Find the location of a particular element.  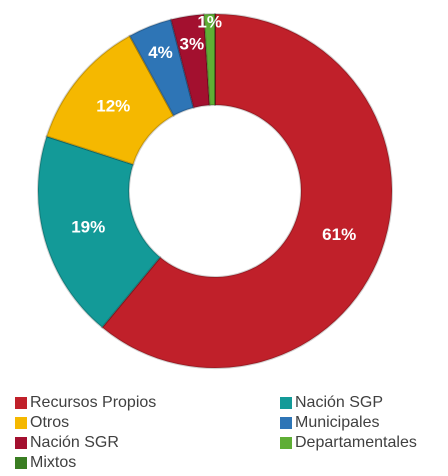

legend-label: Mixtos is located at coordinates (53, 462).